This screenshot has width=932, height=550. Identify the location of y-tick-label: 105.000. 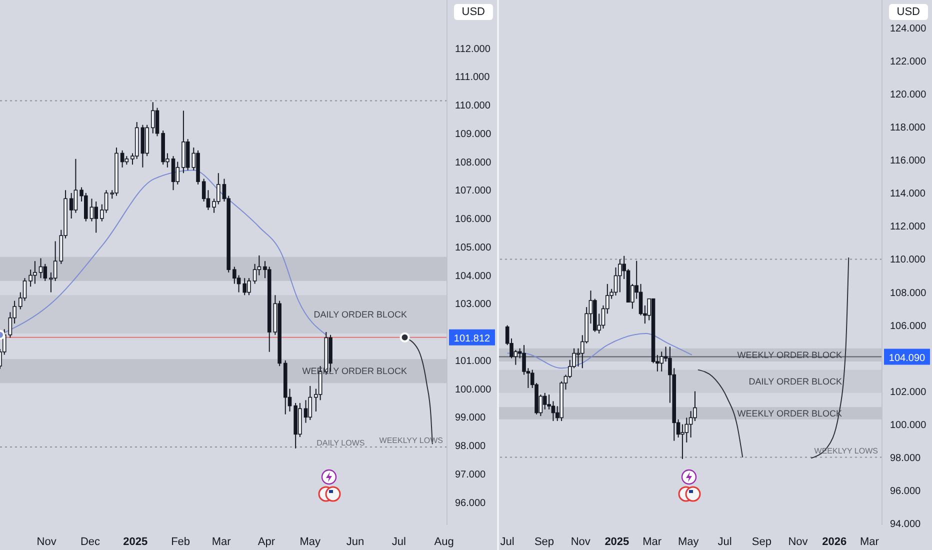
(473, 248).